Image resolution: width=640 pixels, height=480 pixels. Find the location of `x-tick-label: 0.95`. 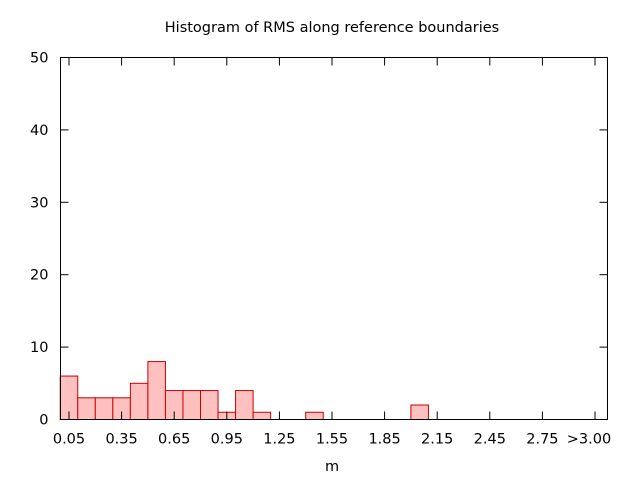

x-tick-label: 0.95 is located at coordinates (227, 440).